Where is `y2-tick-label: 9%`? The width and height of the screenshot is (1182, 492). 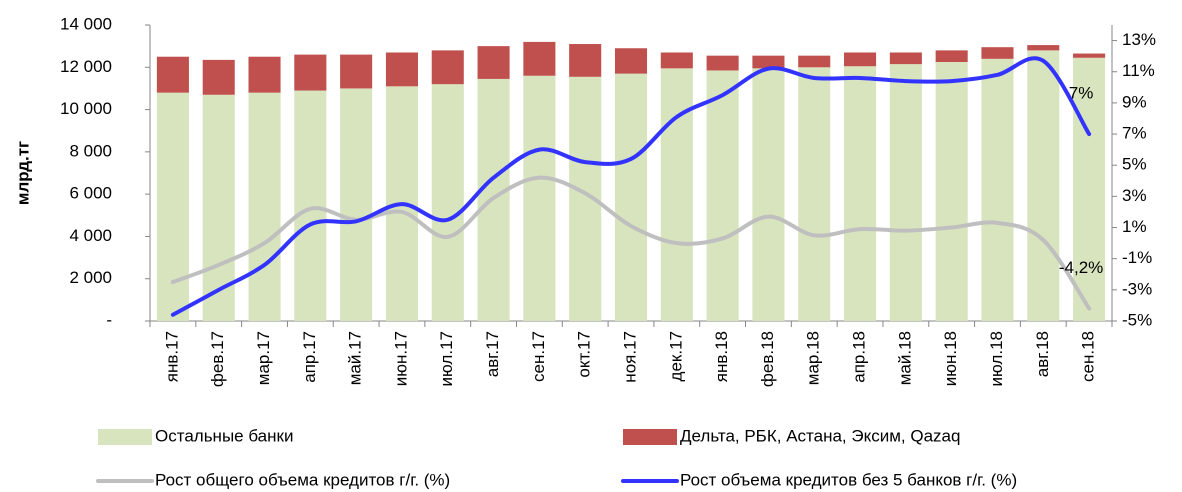
y2-tick-label: 9% is located at coordinates (1134, 101).